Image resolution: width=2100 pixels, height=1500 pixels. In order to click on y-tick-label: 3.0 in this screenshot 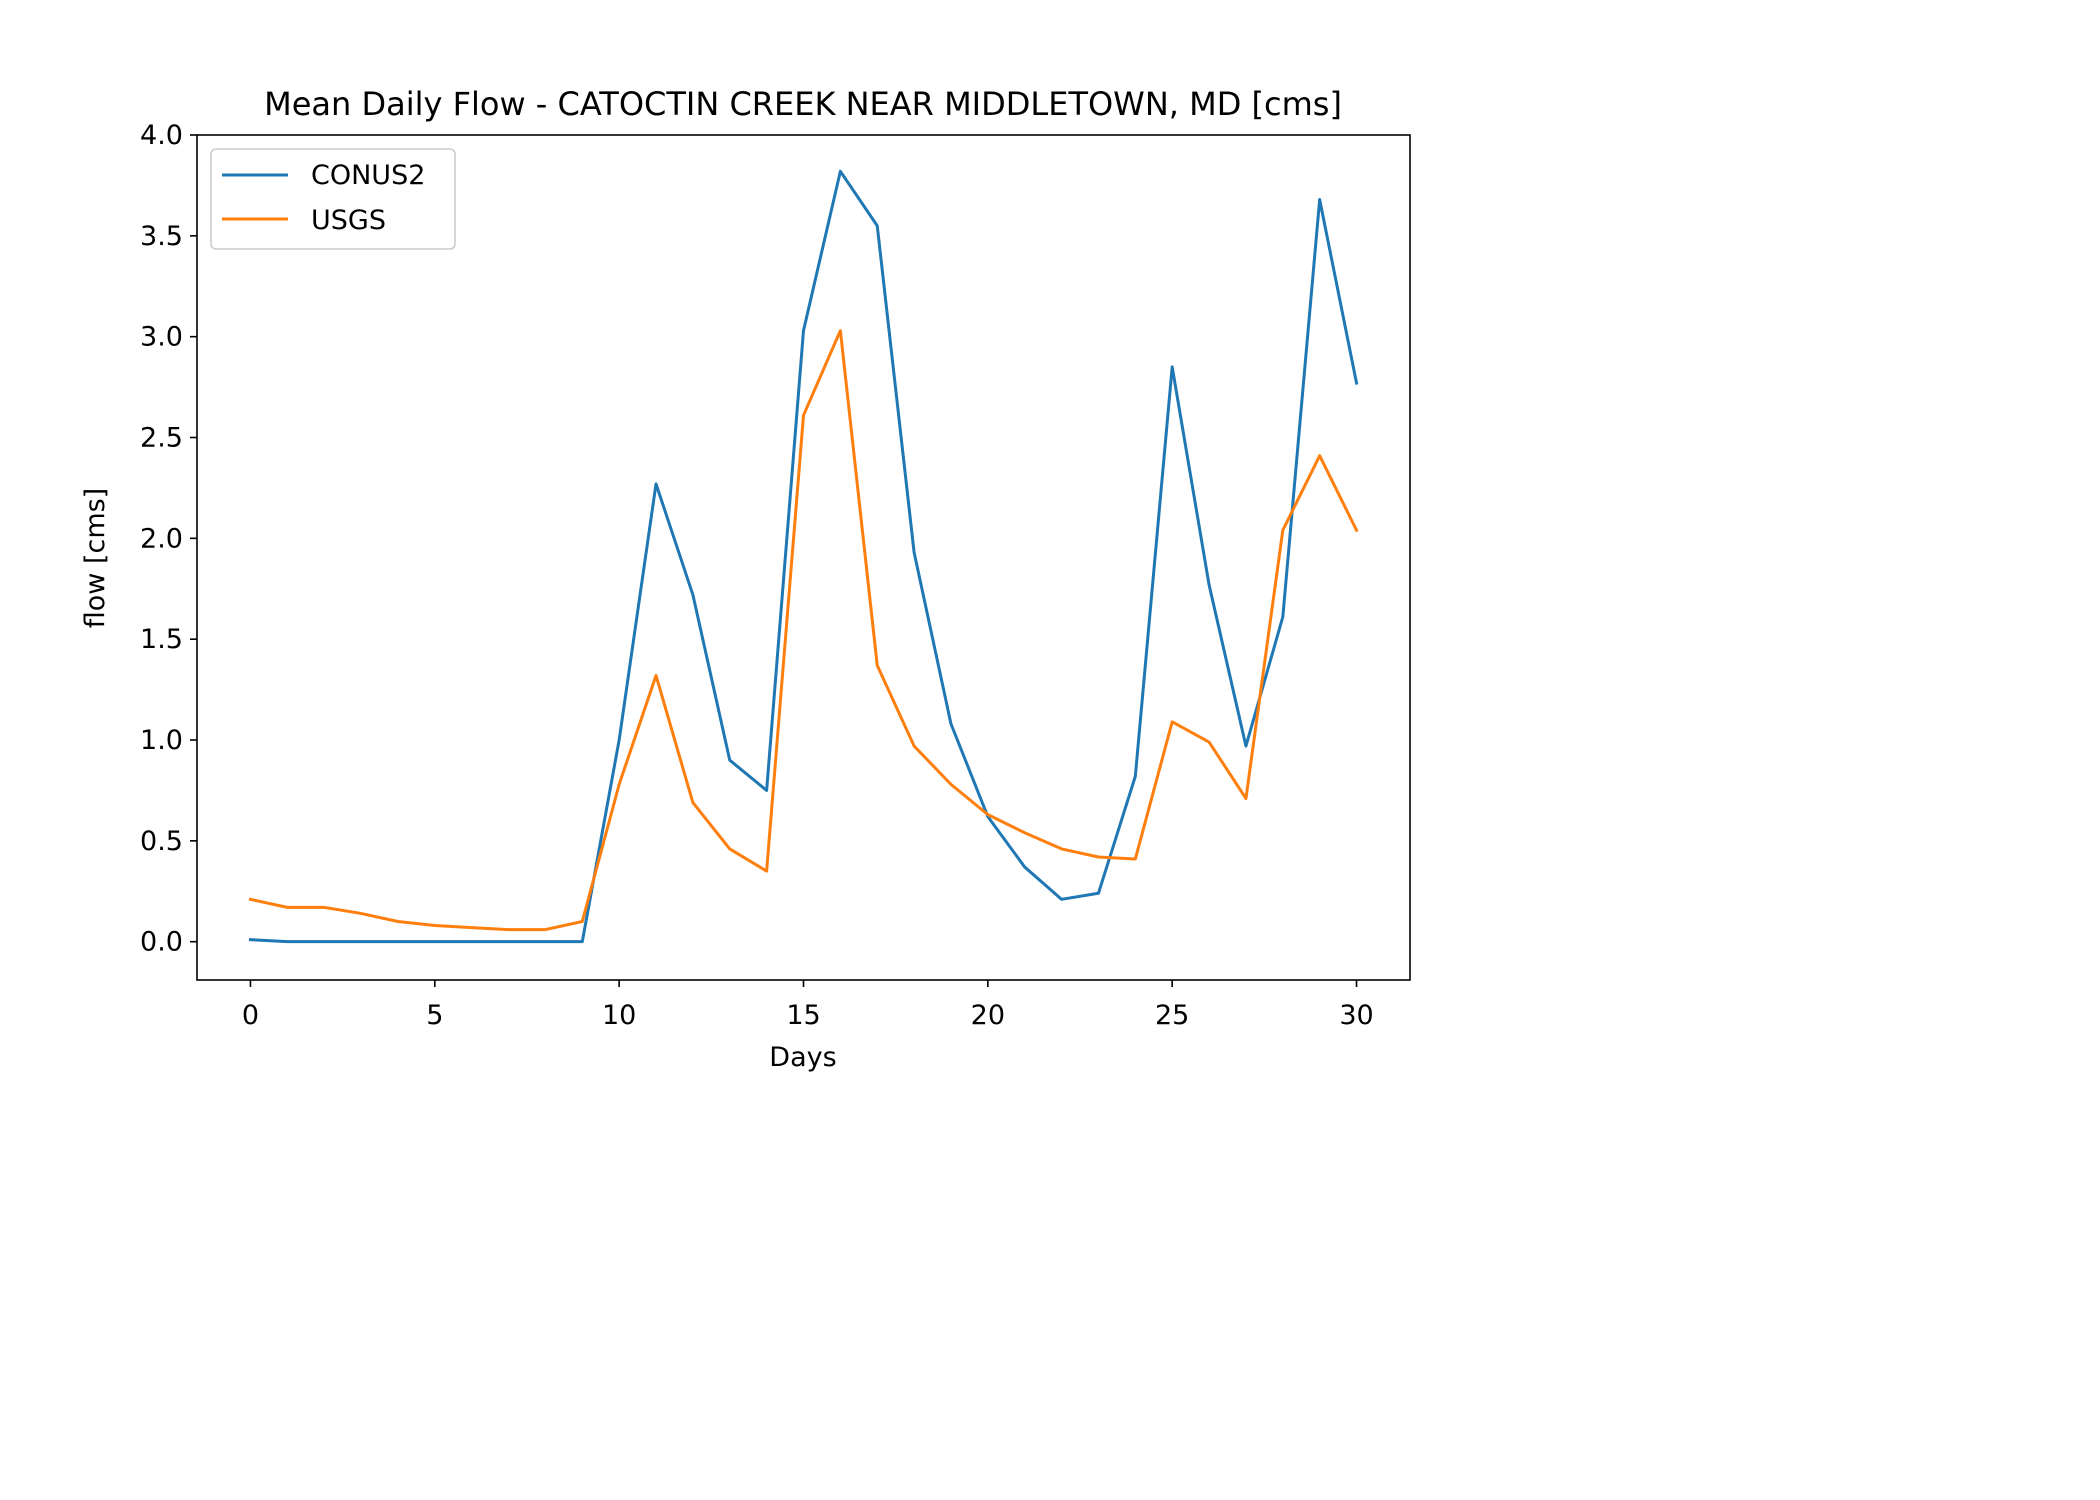, I will do `click(161, 337)`.